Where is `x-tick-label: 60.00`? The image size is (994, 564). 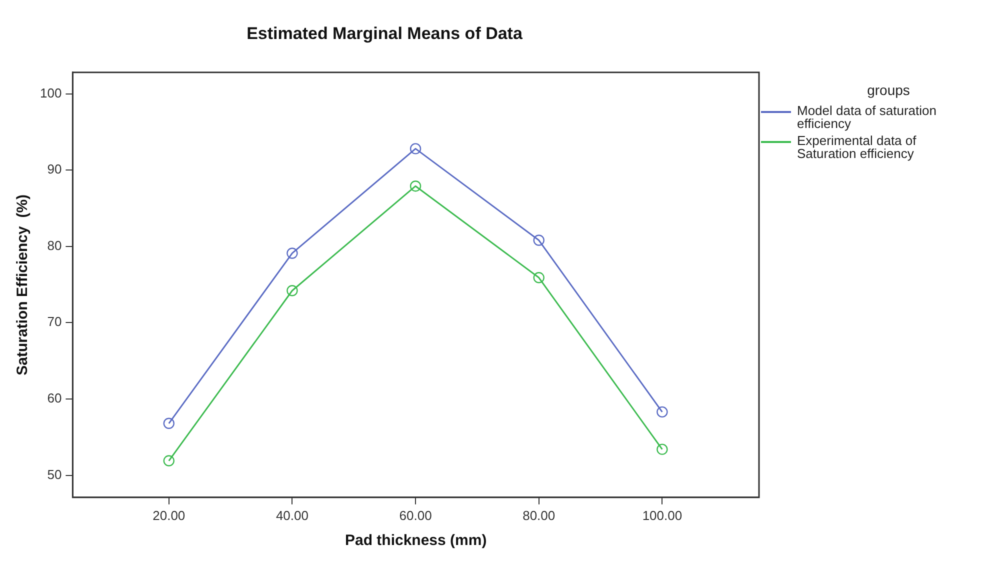
x-tick-label: 60.00 is located at coordinates (415, 515).